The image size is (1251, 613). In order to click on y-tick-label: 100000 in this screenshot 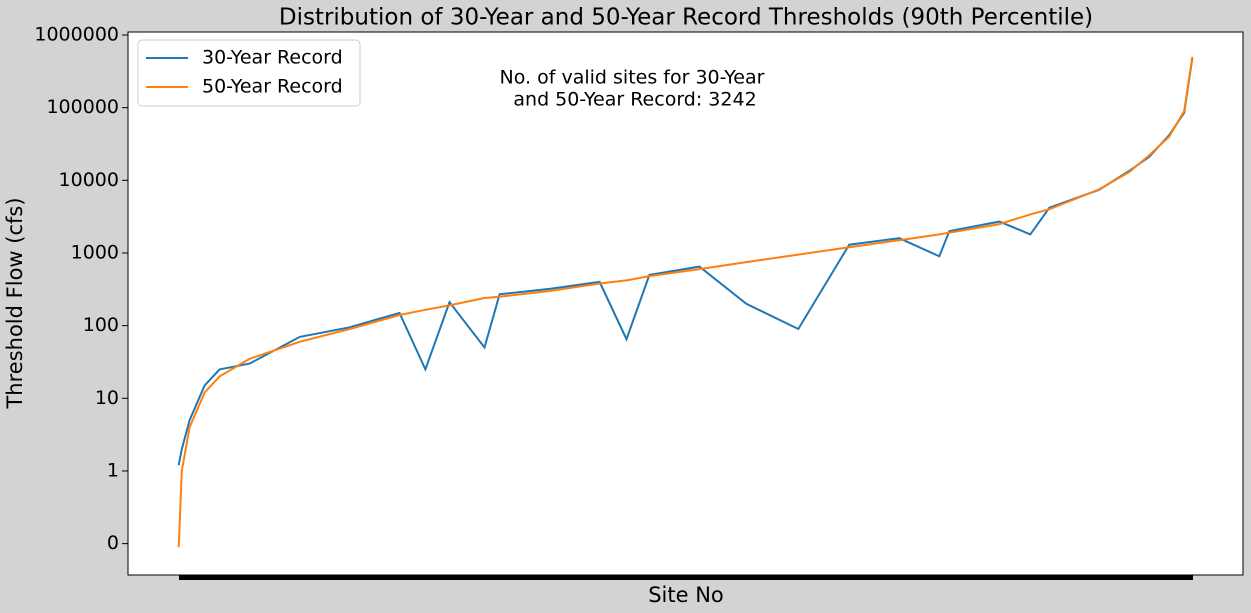, I will do `click(82, 107)`.